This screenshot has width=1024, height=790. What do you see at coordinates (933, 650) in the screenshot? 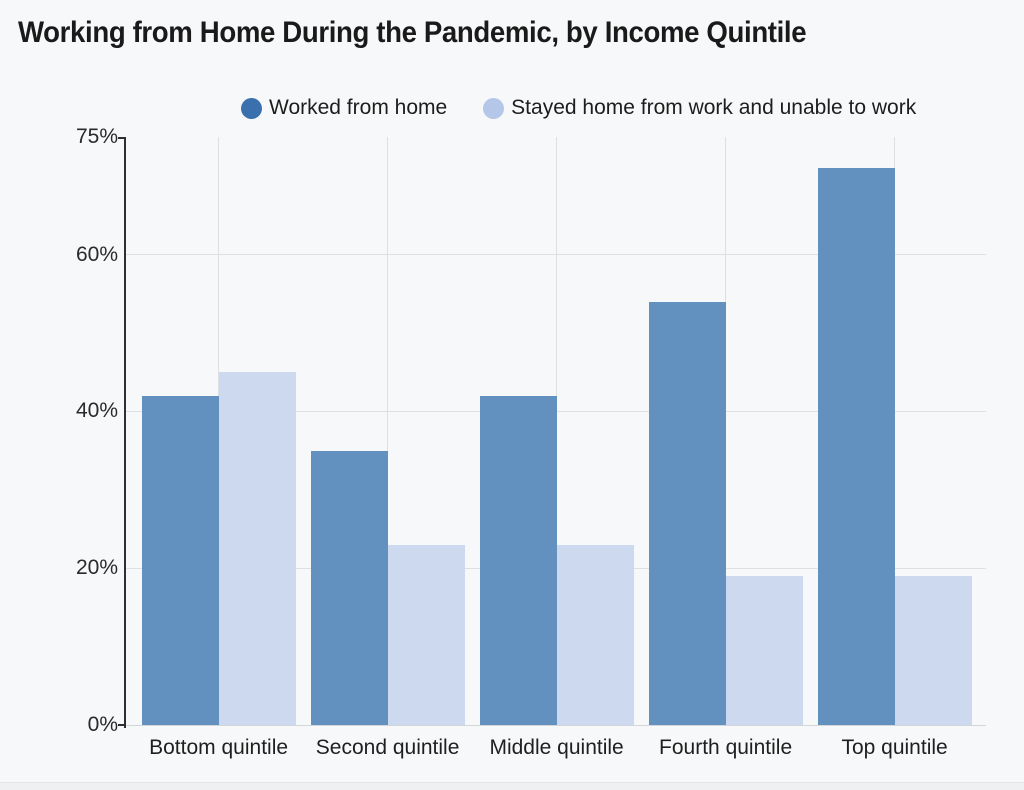
I see `bar-stayed-home-from-work-and-unable-to-work-top-quintile` at bounding box center [933, 650].